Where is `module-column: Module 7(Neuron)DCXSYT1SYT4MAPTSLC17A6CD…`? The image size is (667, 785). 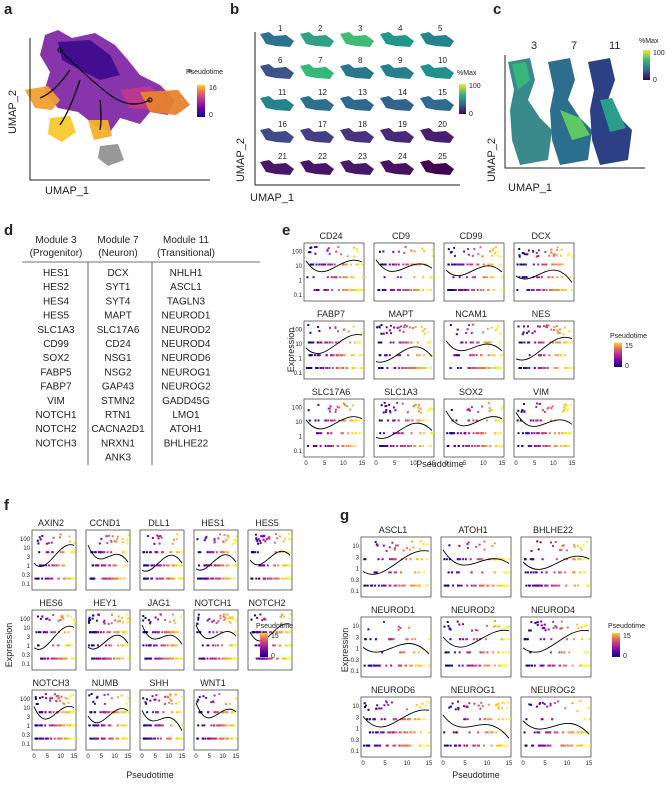 module-column: Module 7(Neuron)DCXSYT1SYT4MAPTSLC17A6CD… is located at coordinates (118, 349).